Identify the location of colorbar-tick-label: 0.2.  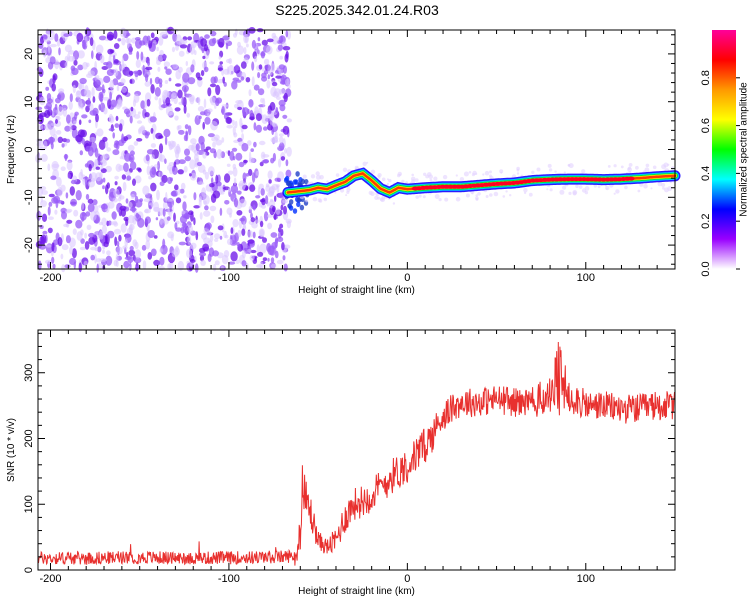
(706, 221).